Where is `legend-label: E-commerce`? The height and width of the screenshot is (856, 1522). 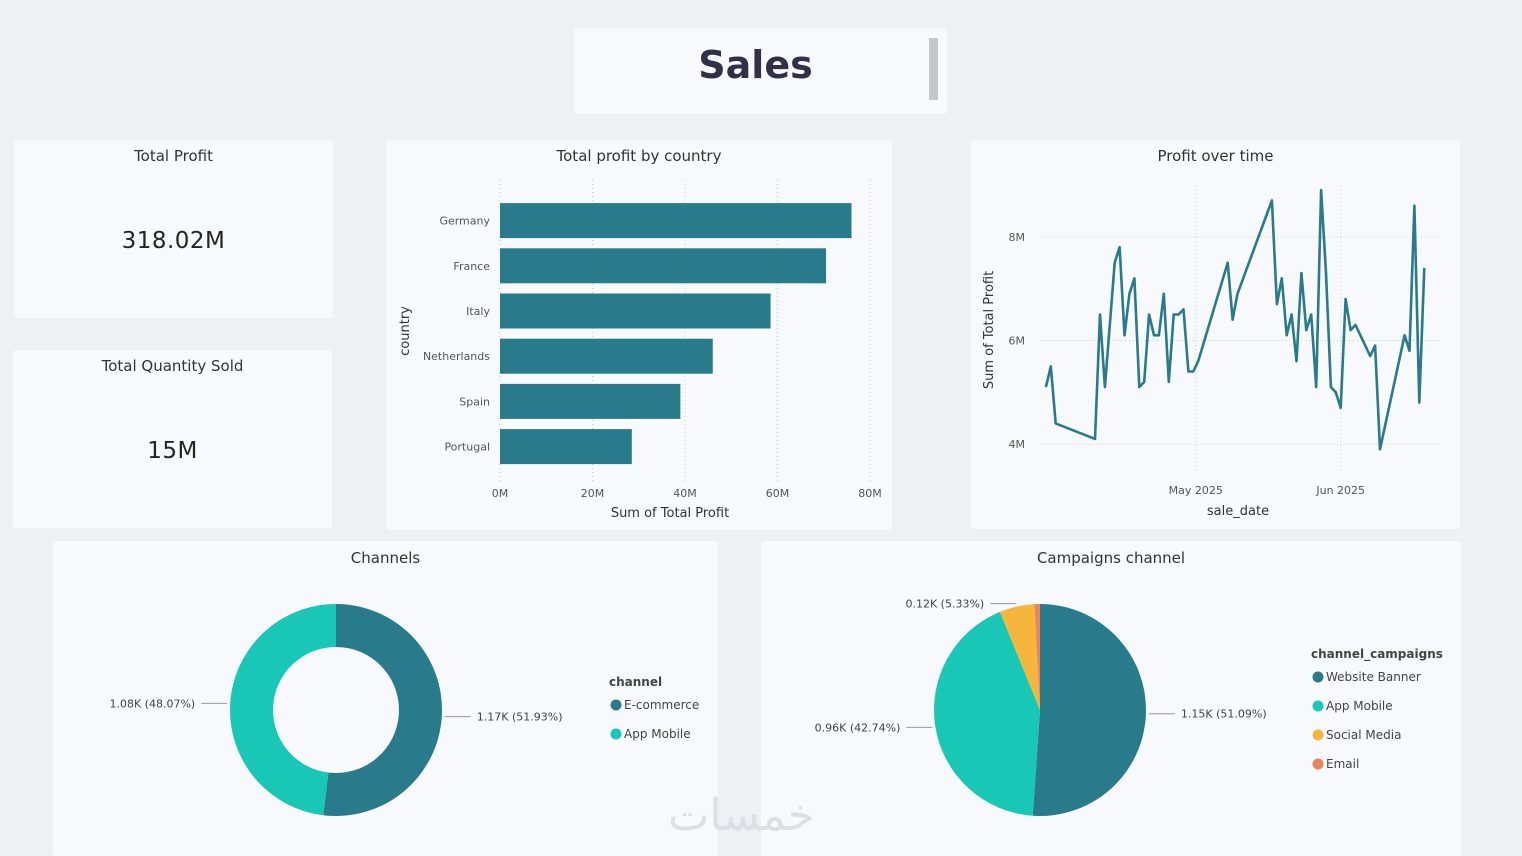 legend-label: E-commerce is located at coordinates (661, 705).